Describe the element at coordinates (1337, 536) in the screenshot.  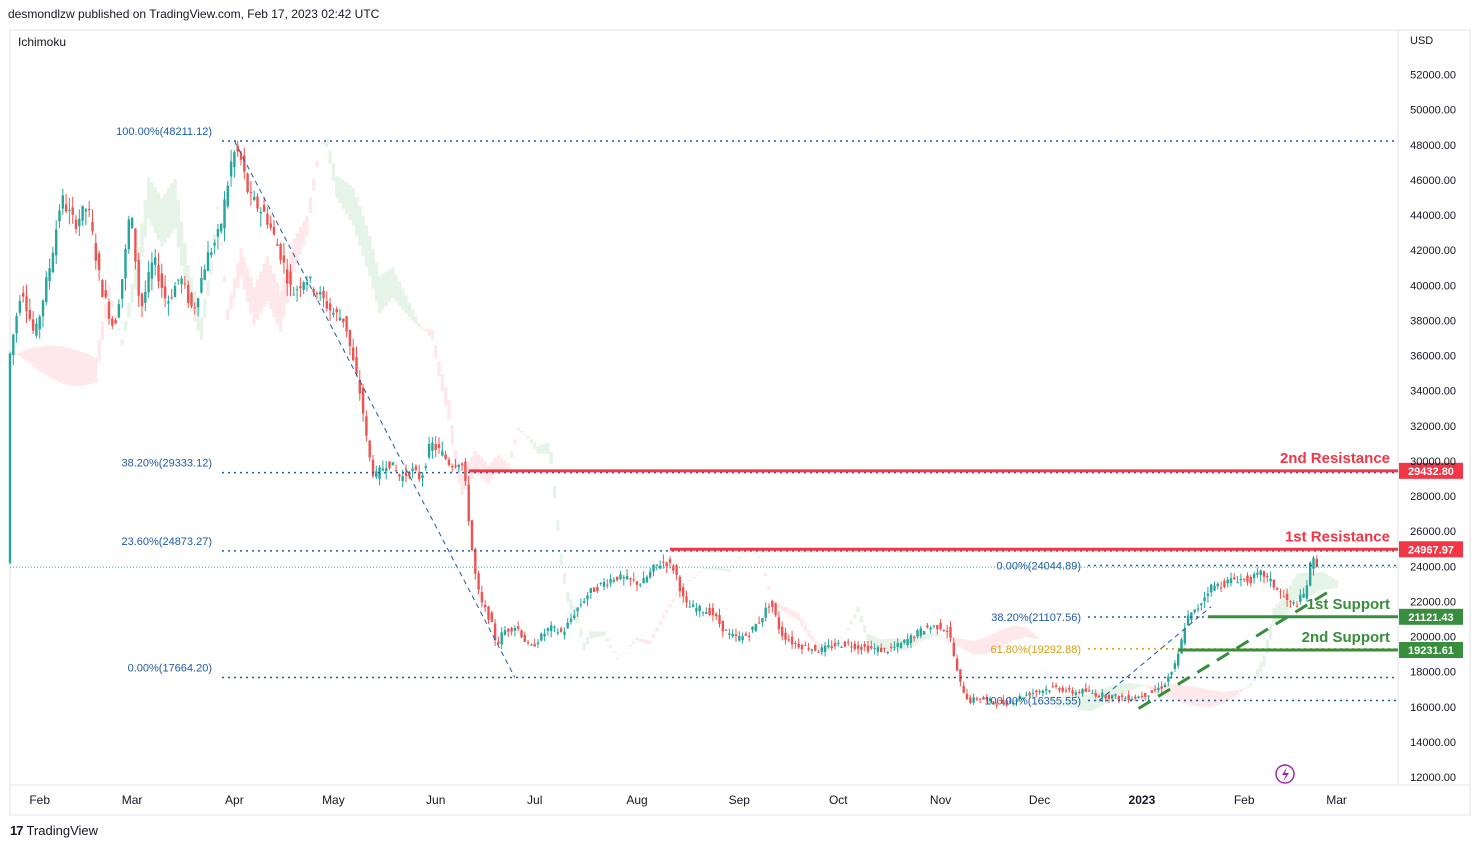
I see `level-name-label: 1st Resistance` at that location.